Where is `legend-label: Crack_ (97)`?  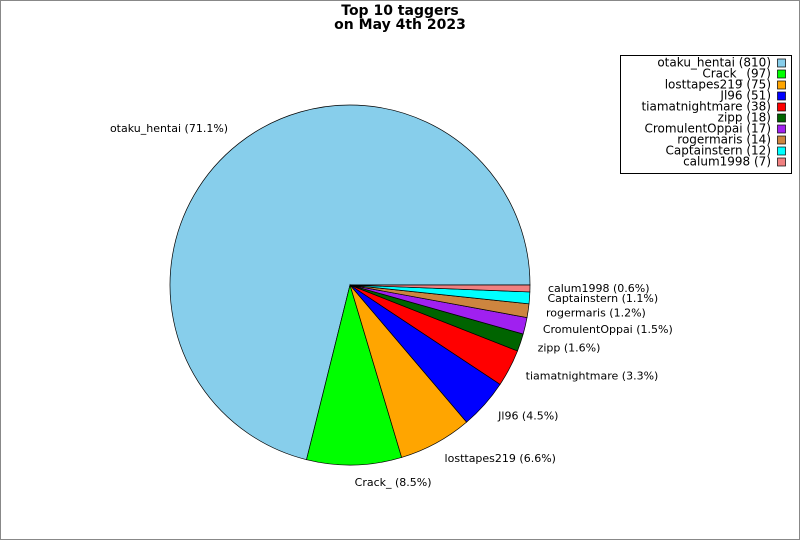 legend-label: Crack_ (97) is located at coordinates (736, 74).